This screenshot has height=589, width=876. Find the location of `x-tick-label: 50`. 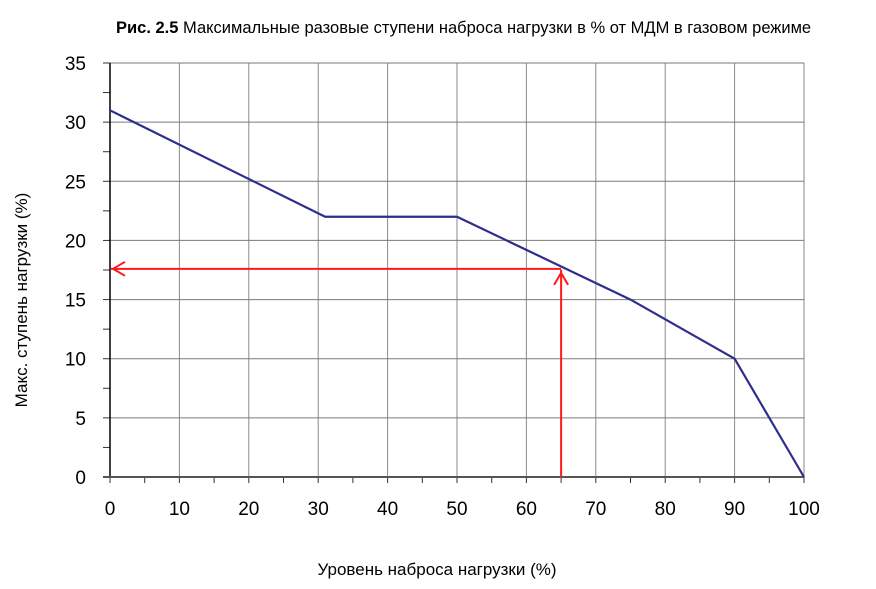

x-tick-label: 50 is located at coordinates (456, 509).